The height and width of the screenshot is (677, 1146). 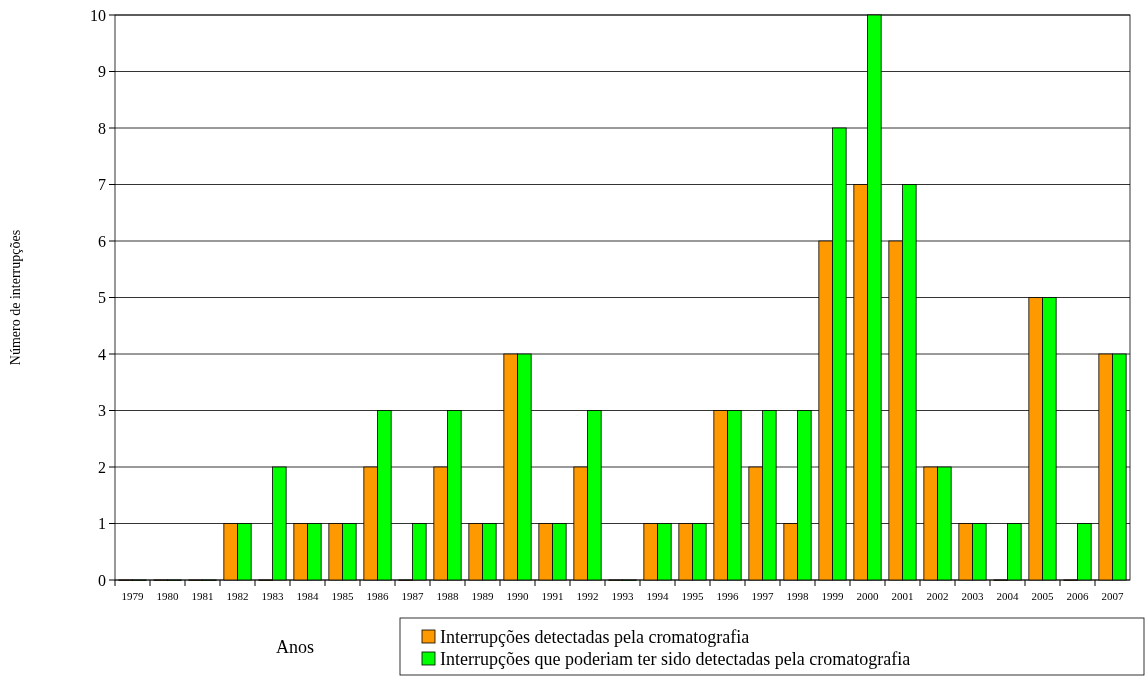 What do you see at coordinates (102, 298) in the screenshot?
I see `y-tick-label: 5` at bounding box center [102, 298].